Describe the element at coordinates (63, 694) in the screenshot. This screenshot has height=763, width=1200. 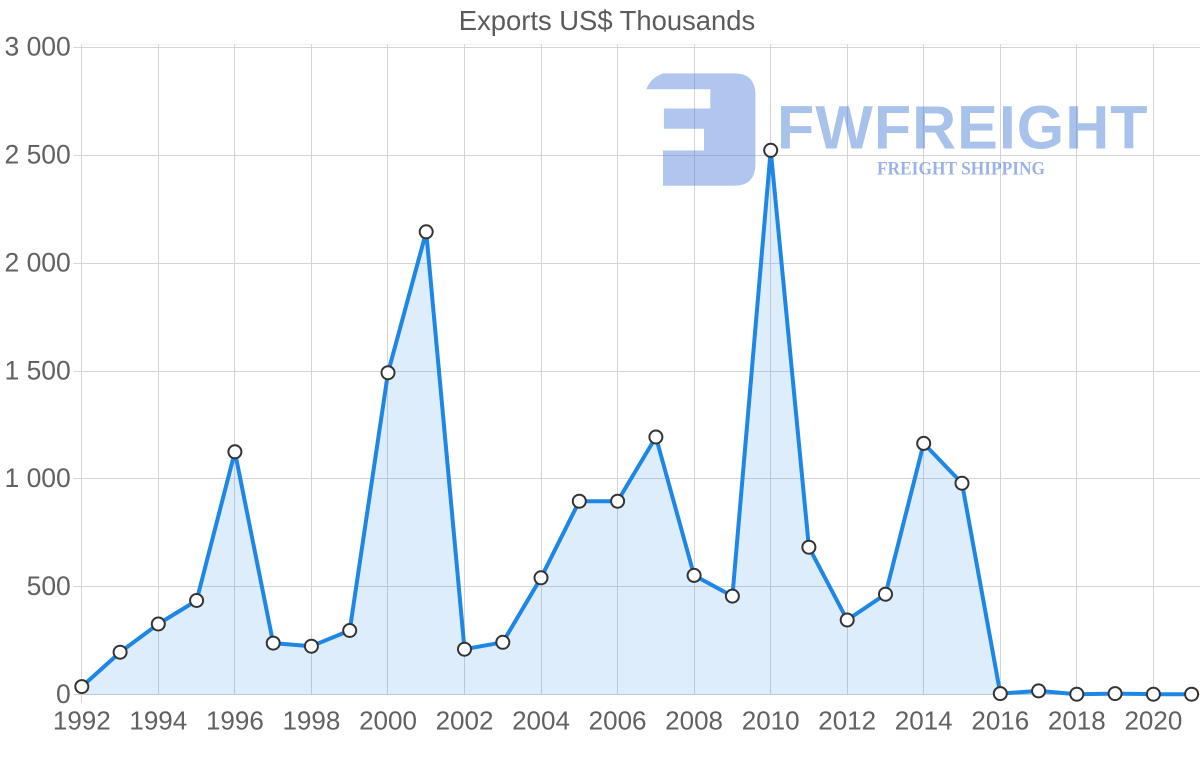
I see `svg-text: 0` at that location.